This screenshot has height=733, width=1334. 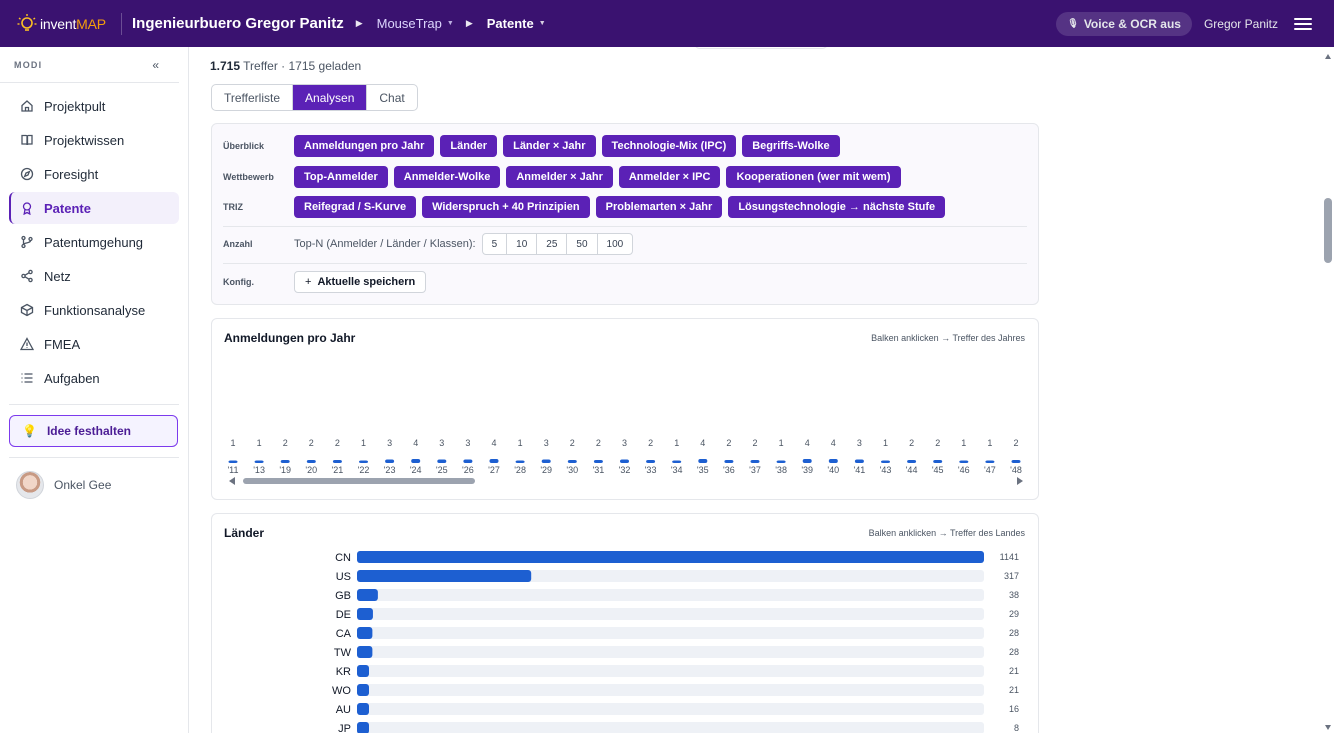 I want to click on breadcrumb-module: Patente ▼, so click(x=516, y=23).